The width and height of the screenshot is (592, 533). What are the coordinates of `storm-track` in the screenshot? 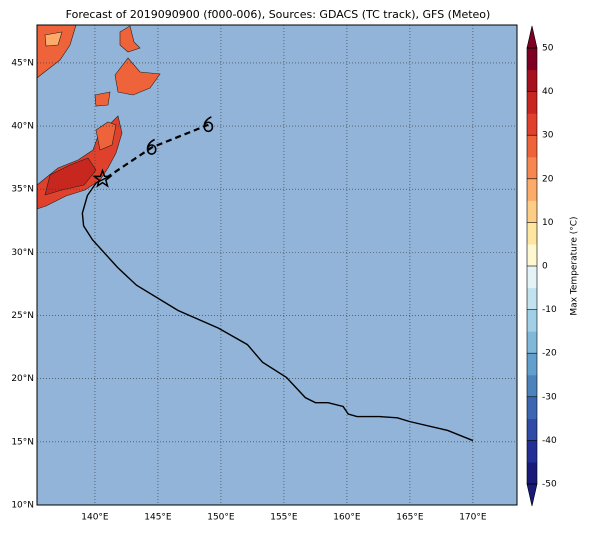 It's located at (157, 151).